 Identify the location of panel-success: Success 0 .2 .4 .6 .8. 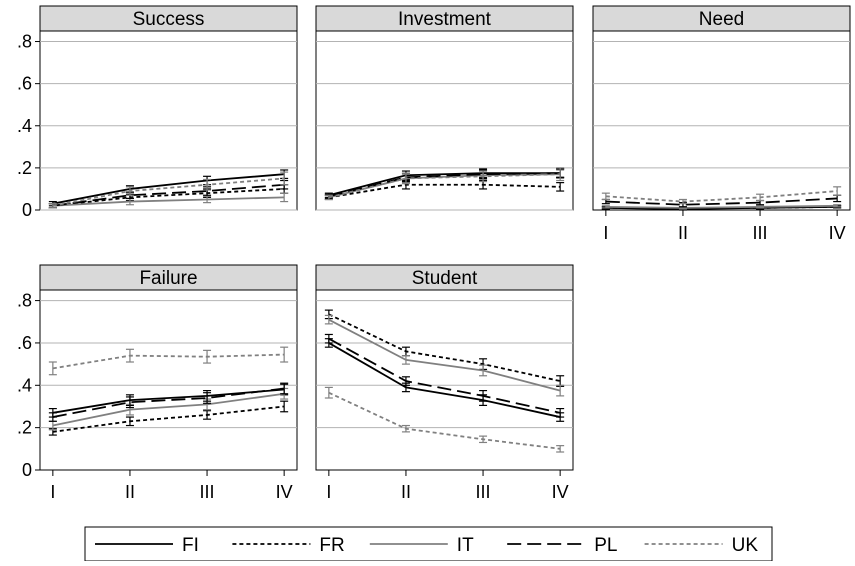
(157, 112).